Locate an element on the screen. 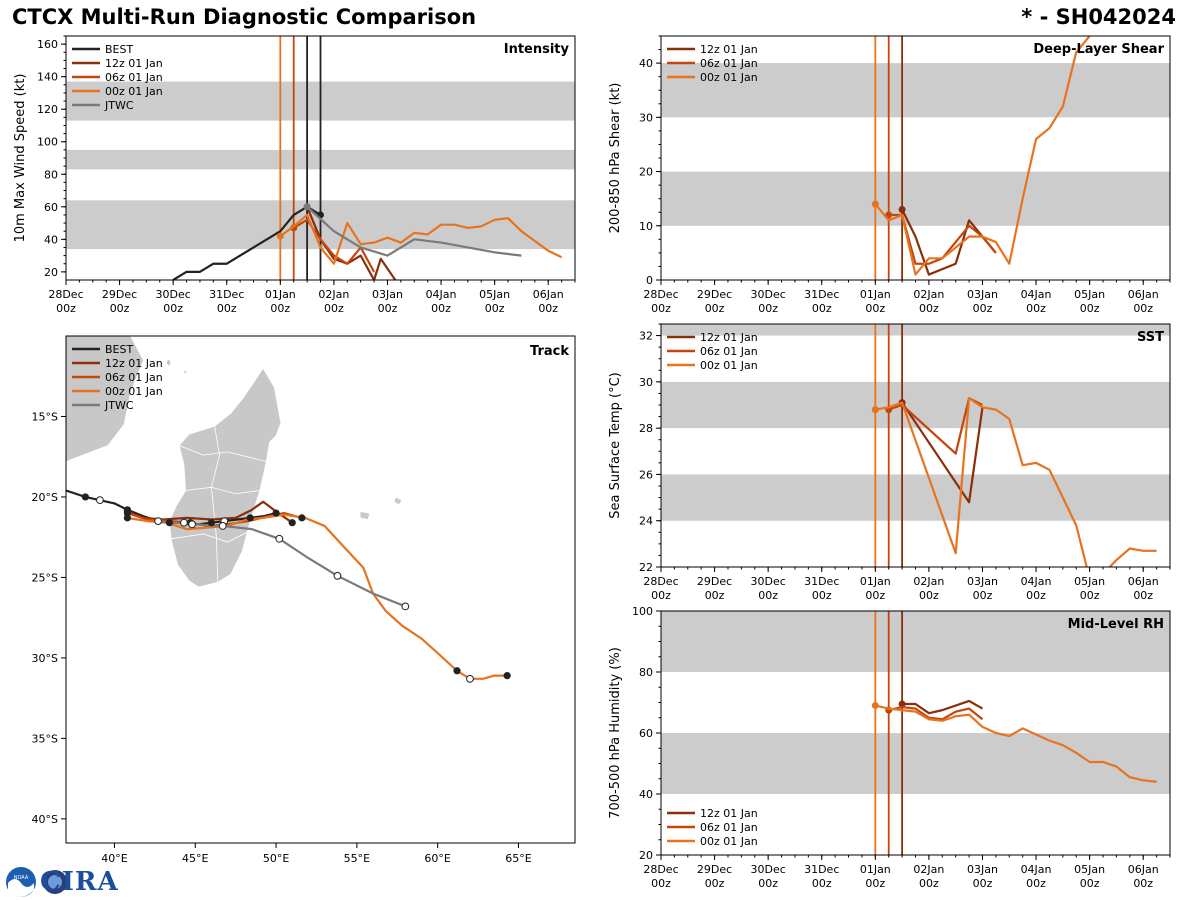  rh-xtick-label-6: 03Jan 00z is located at coordinates (982, 876).